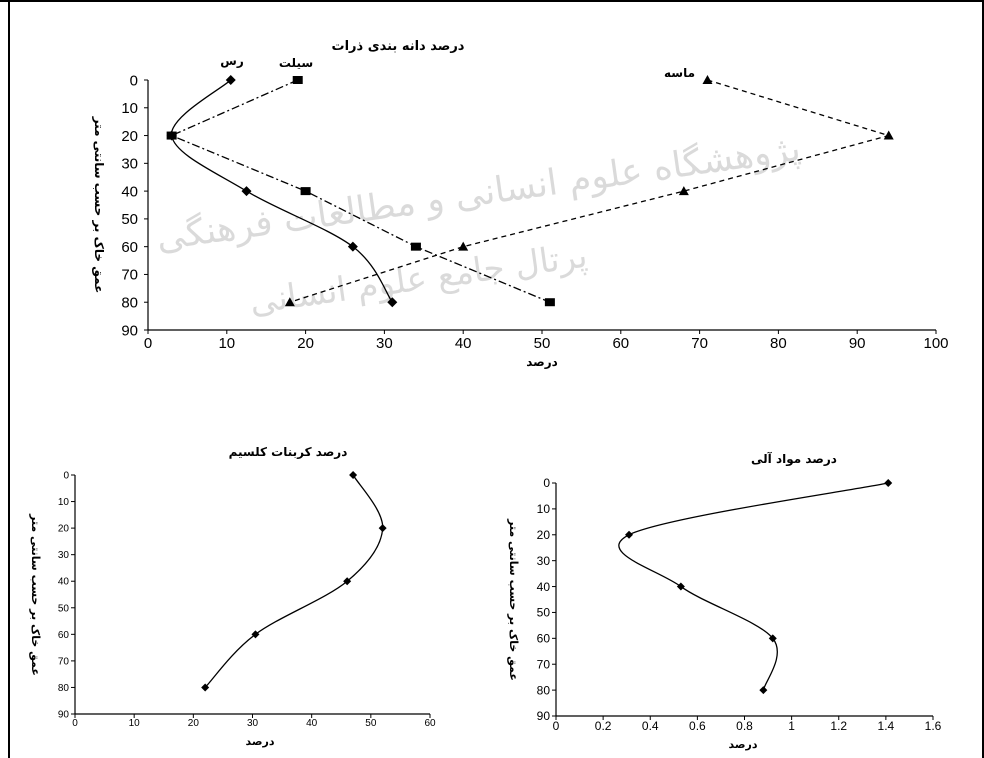  I want to click on x-tick-label: 1.4, so click(886, 726).